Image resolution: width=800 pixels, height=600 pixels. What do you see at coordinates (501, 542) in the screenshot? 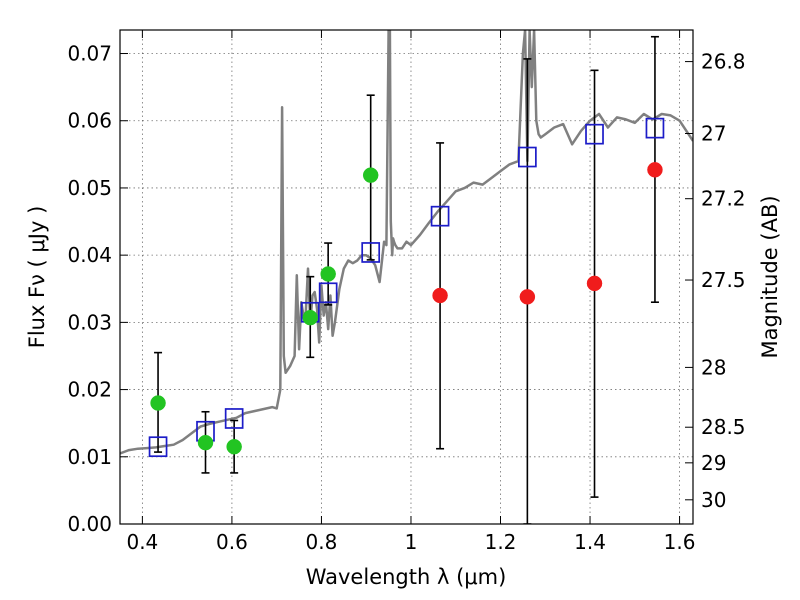
I see `x-tick-label: 1.2` at bounding box center [501, 542].